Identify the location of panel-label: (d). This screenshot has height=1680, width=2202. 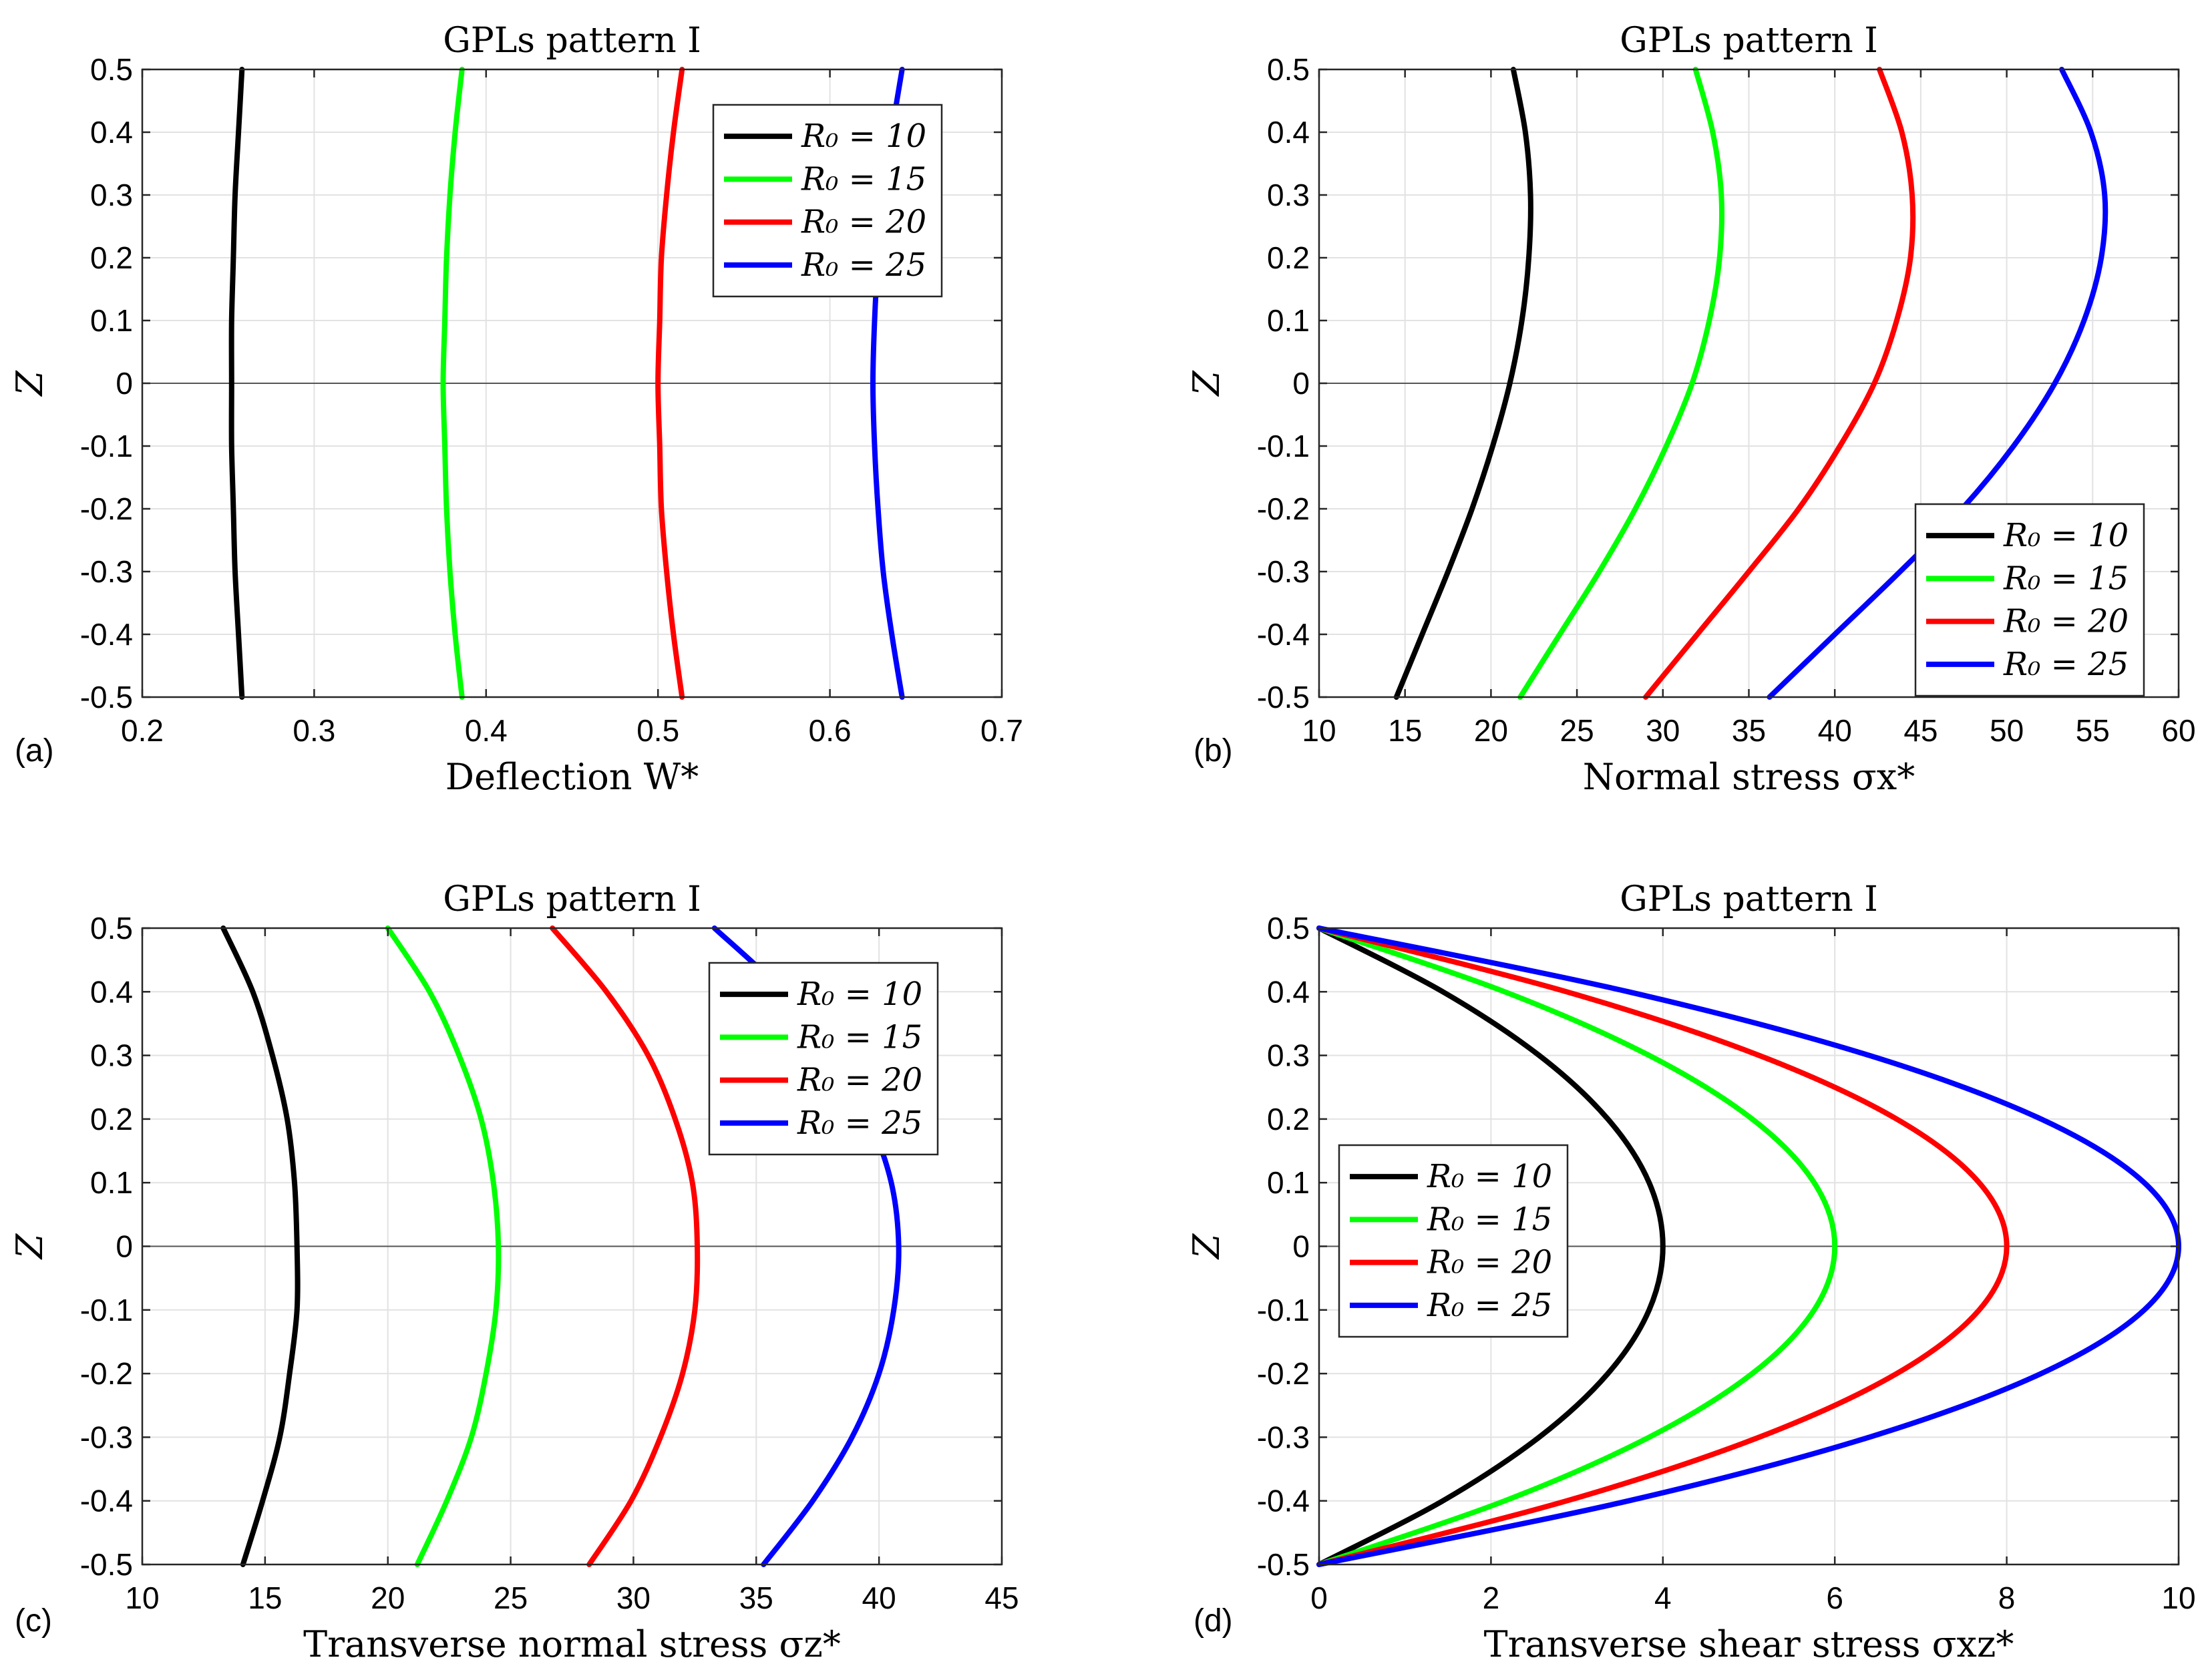
(1214, 1621).